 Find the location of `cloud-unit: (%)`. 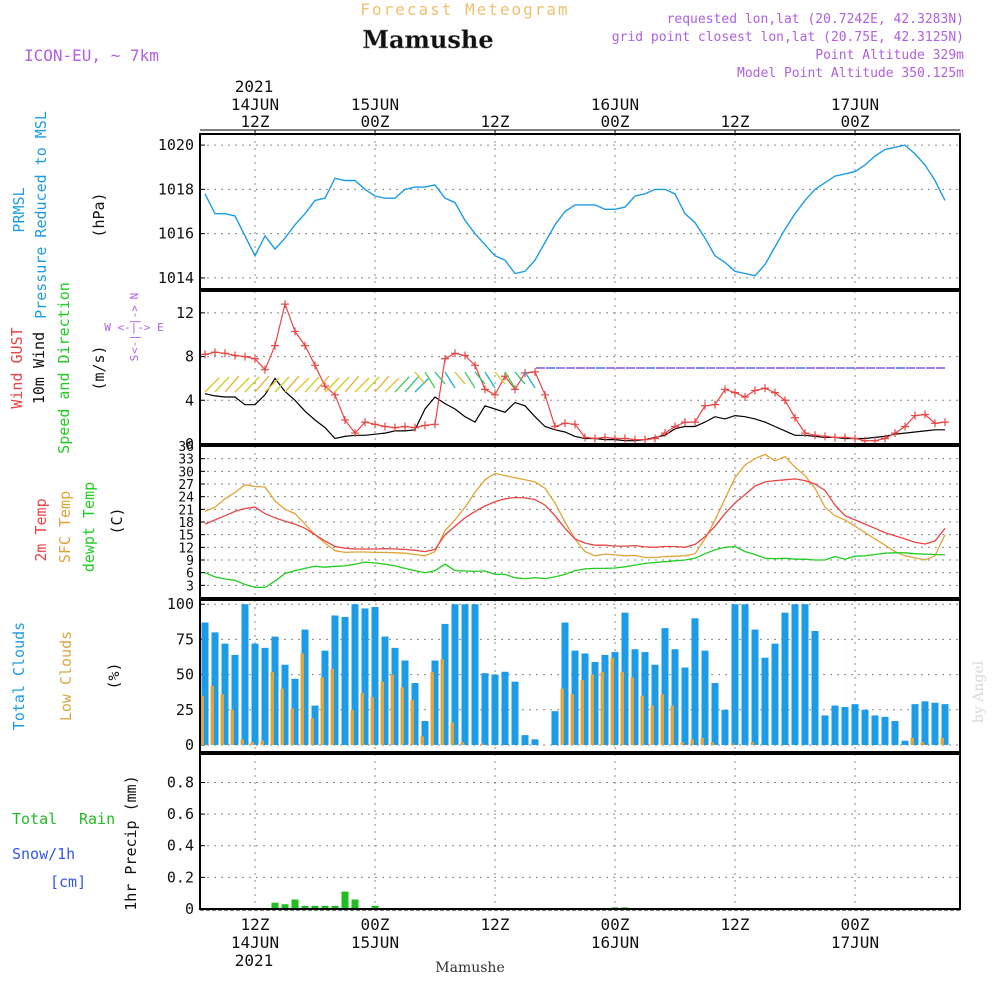

cloud-unit: (%) is located at coordinates (114, 675).